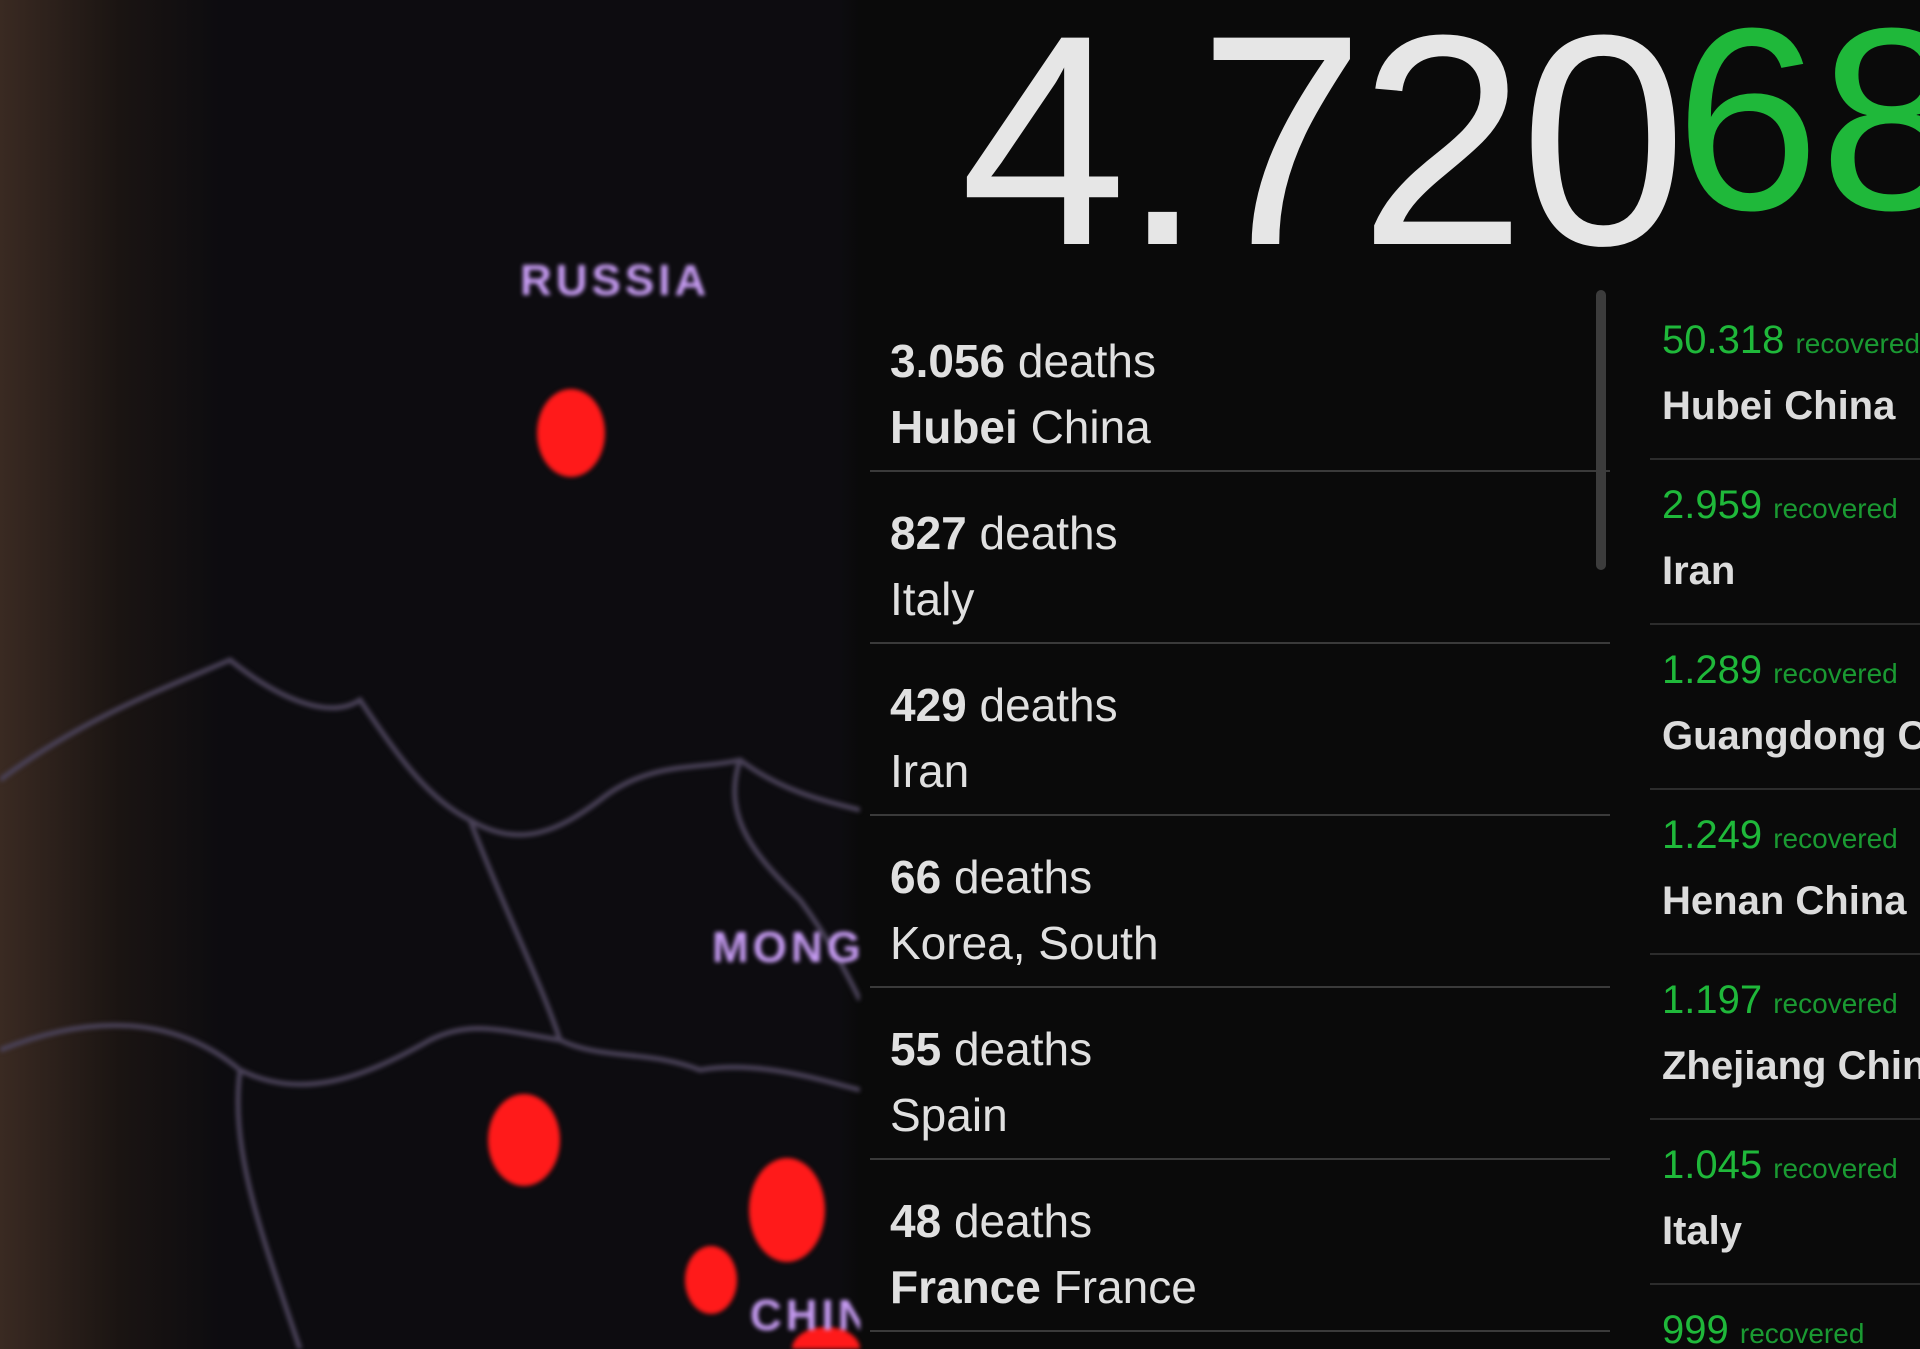  I want to click on recovered-count: 1.289, so click(1712, 670).